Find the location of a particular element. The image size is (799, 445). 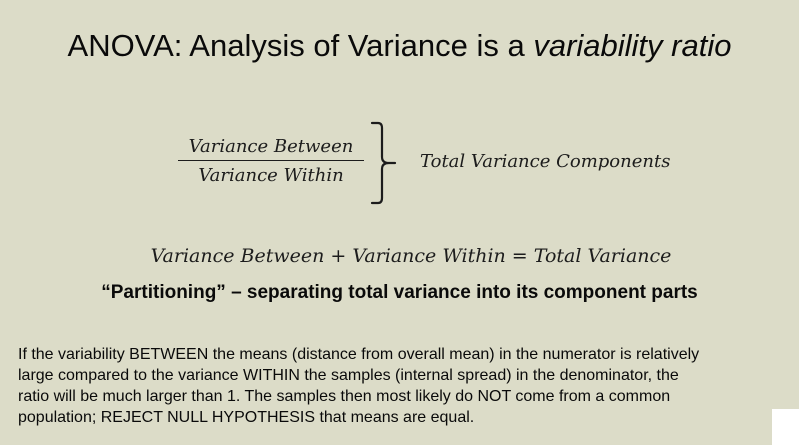

title-emphasis: variability ratio is located at coordinates (632, 45).